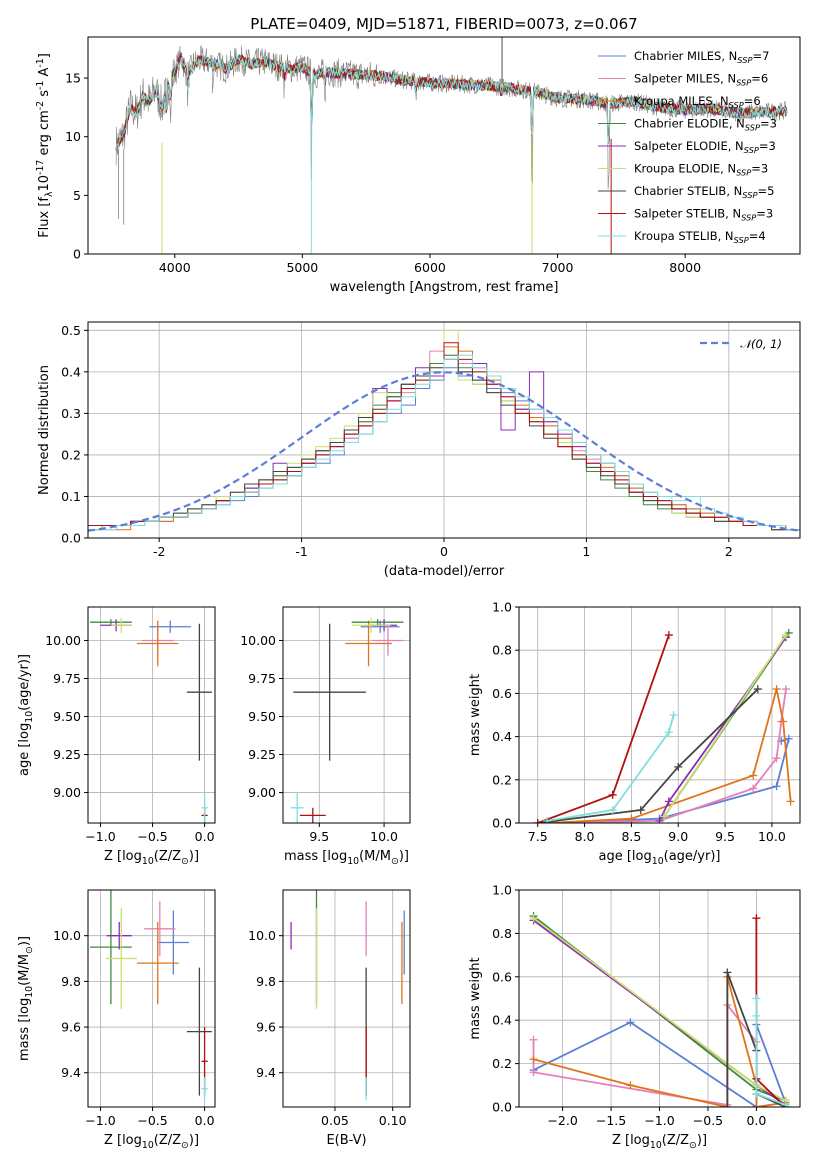 The image size is (819, 1170). I want to click on y-tick-label: 9.4, so click(71, 1072).